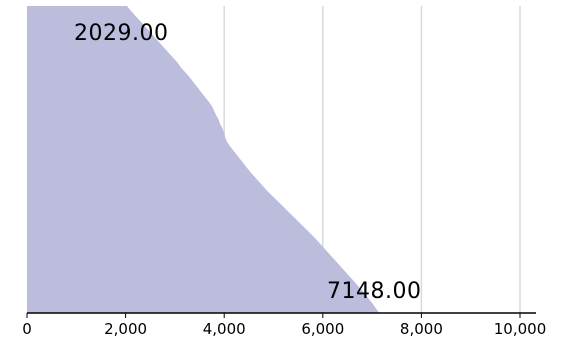 This screenshot has height=346, width=577. I want to click on x-tick-label-0: 0, so click(27, 329).